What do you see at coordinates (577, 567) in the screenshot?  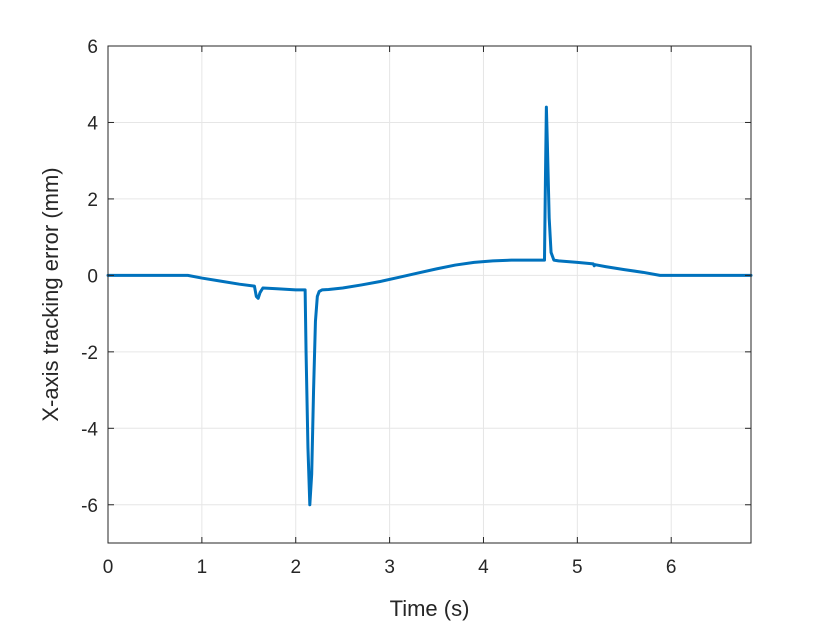 I see `x-tick-label: 5` at bounding box center [577, 567].